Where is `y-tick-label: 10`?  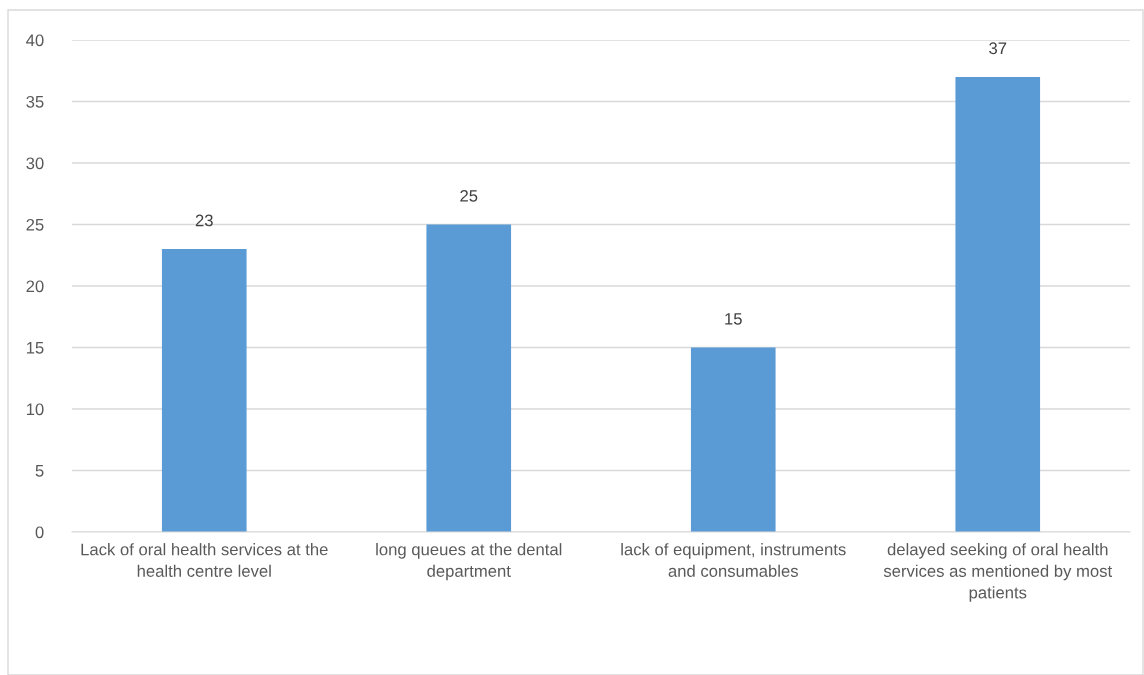
y-tick-label: 10 is located at coordinates (35, 409).